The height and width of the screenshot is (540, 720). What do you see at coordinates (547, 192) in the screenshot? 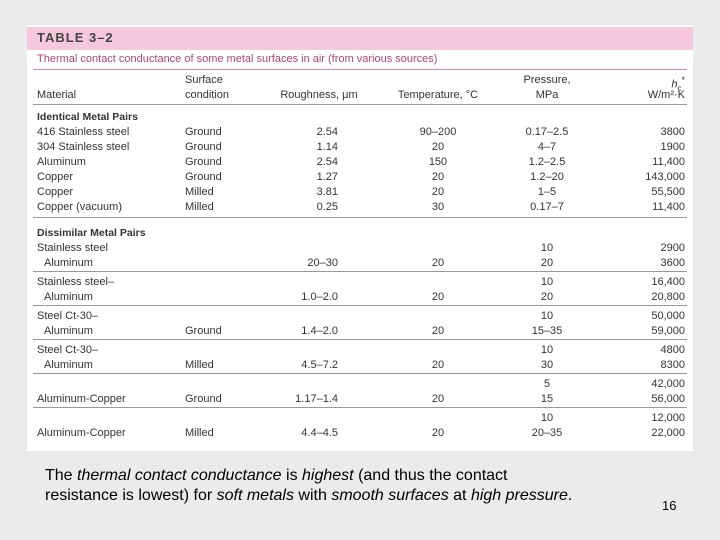
I see `cell-pressure: 1–5` at bounding box center [547, 192].